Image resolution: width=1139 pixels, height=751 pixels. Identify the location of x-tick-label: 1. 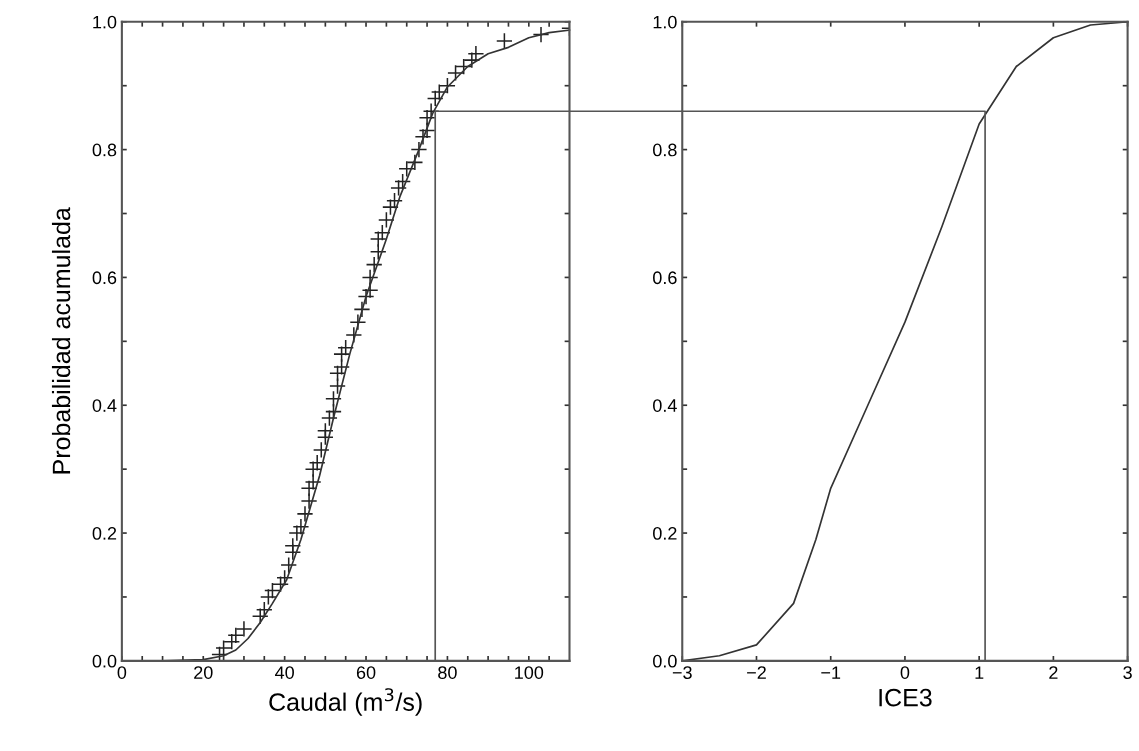
(979, 672).